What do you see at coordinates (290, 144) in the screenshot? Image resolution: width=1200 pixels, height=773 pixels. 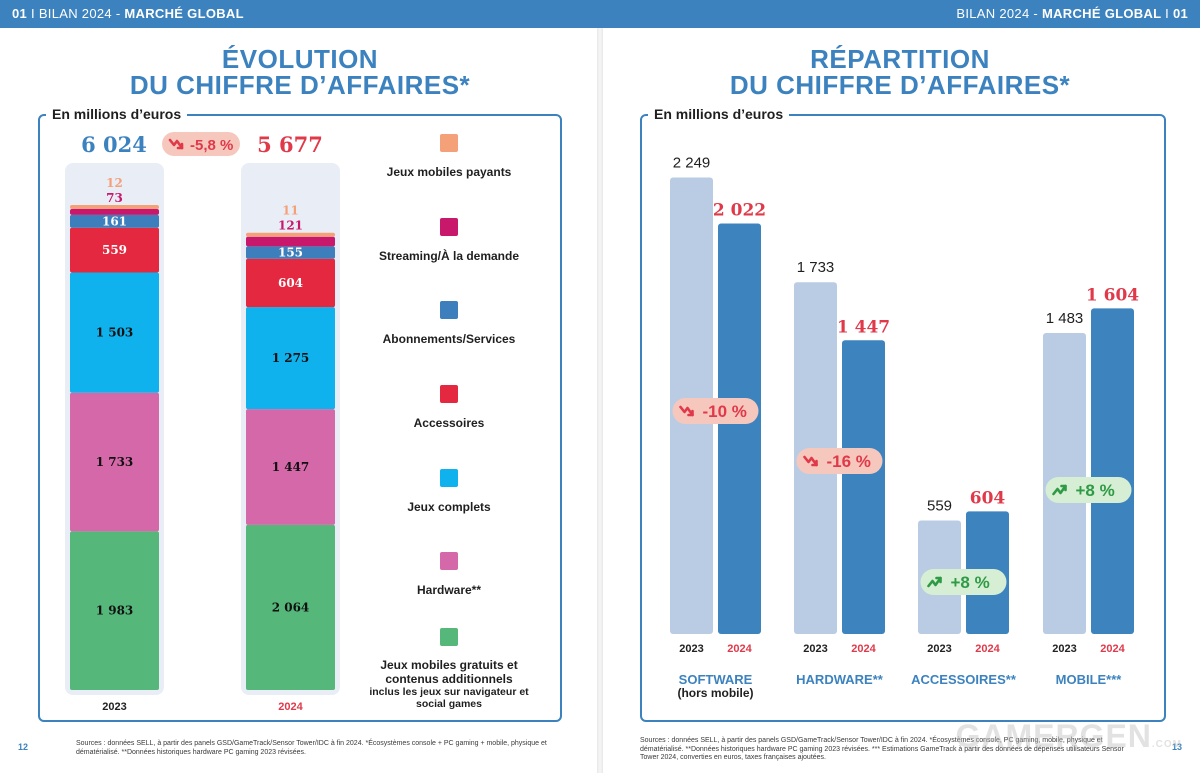 I see `total-value-2024: 5 677` at bounding box center [290, 144].